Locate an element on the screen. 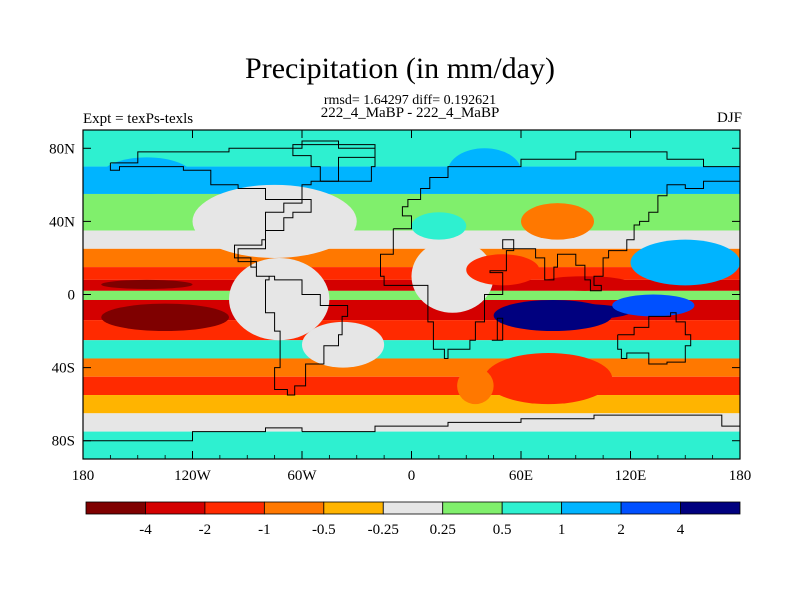 This screenshot has width=800, height=600. x-tick-label: 120E is located at coordinates (631, 476).